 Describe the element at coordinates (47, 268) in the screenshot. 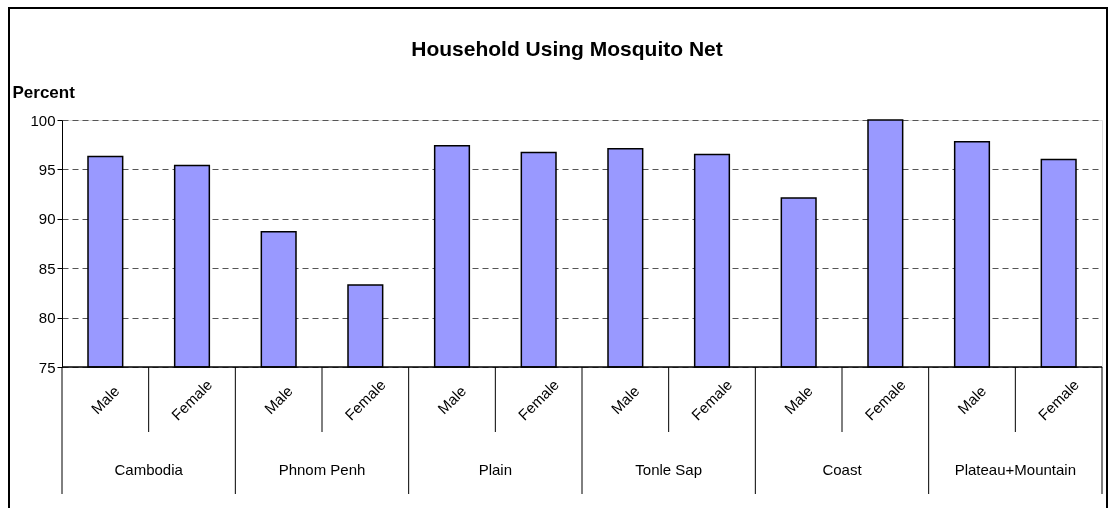

I see `y-tick-label: 85` at that location.